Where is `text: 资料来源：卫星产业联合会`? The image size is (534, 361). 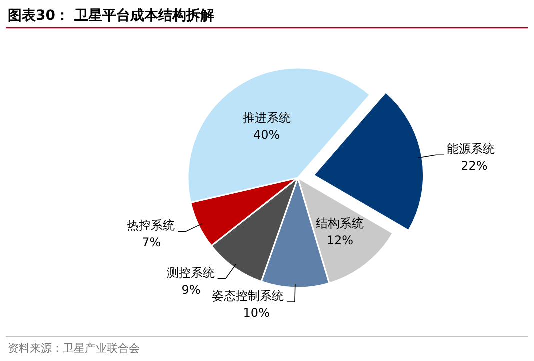 text: 资料来源：卫星产业联合会 is located at coordinates (74, 348).